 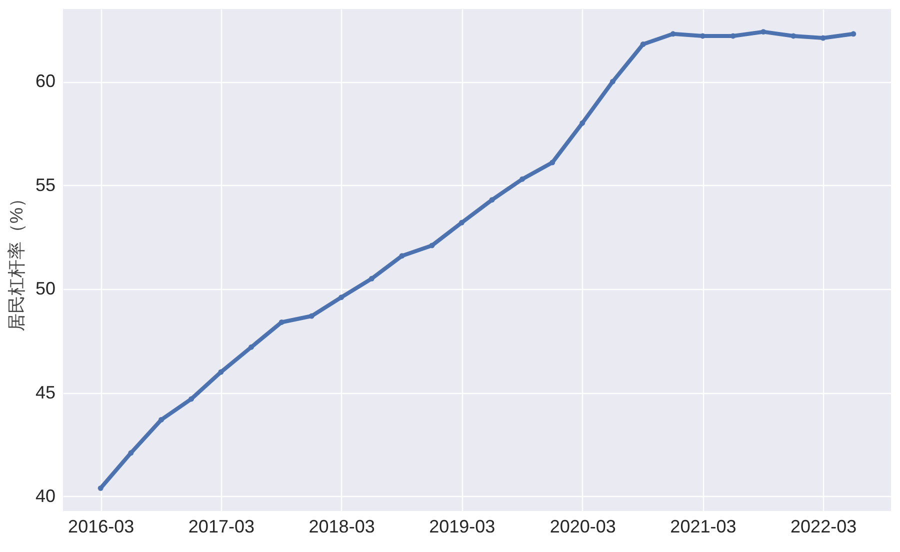 What do you see at coordinates (45, 81) in the screenshot?
I see `y-tick-label: 60` at bounding box center [45, 81].